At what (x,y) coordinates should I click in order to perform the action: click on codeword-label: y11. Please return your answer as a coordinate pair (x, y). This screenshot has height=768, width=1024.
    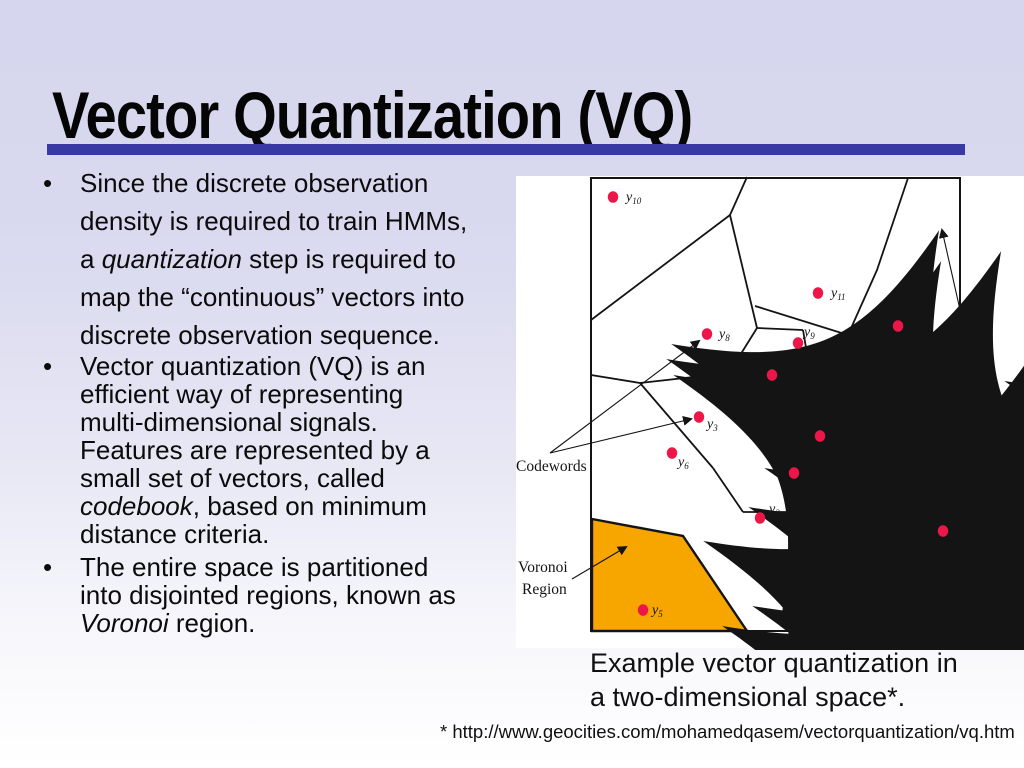
    Looking at the image, I should click on (837, 294).